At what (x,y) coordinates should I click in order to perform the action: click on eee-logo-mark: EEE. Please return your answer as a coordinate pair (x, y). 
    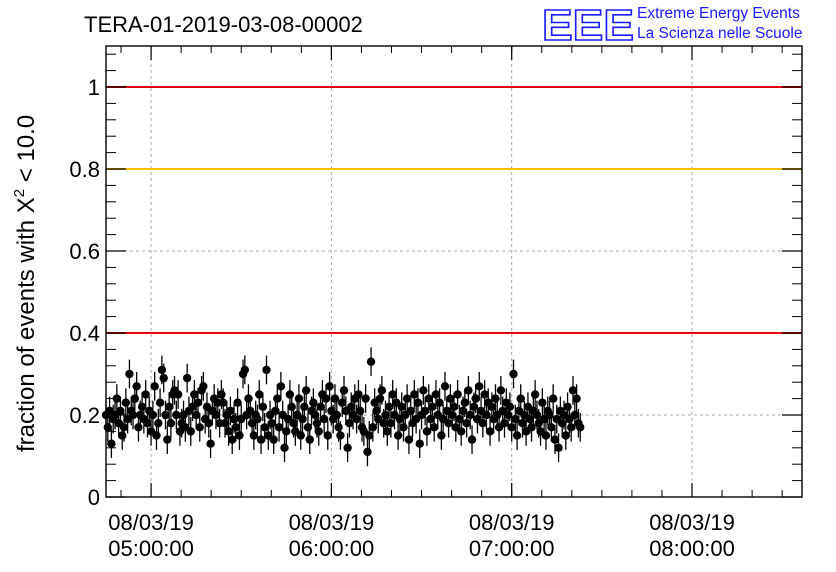
    Looking at the image, I should click on (588, 25).